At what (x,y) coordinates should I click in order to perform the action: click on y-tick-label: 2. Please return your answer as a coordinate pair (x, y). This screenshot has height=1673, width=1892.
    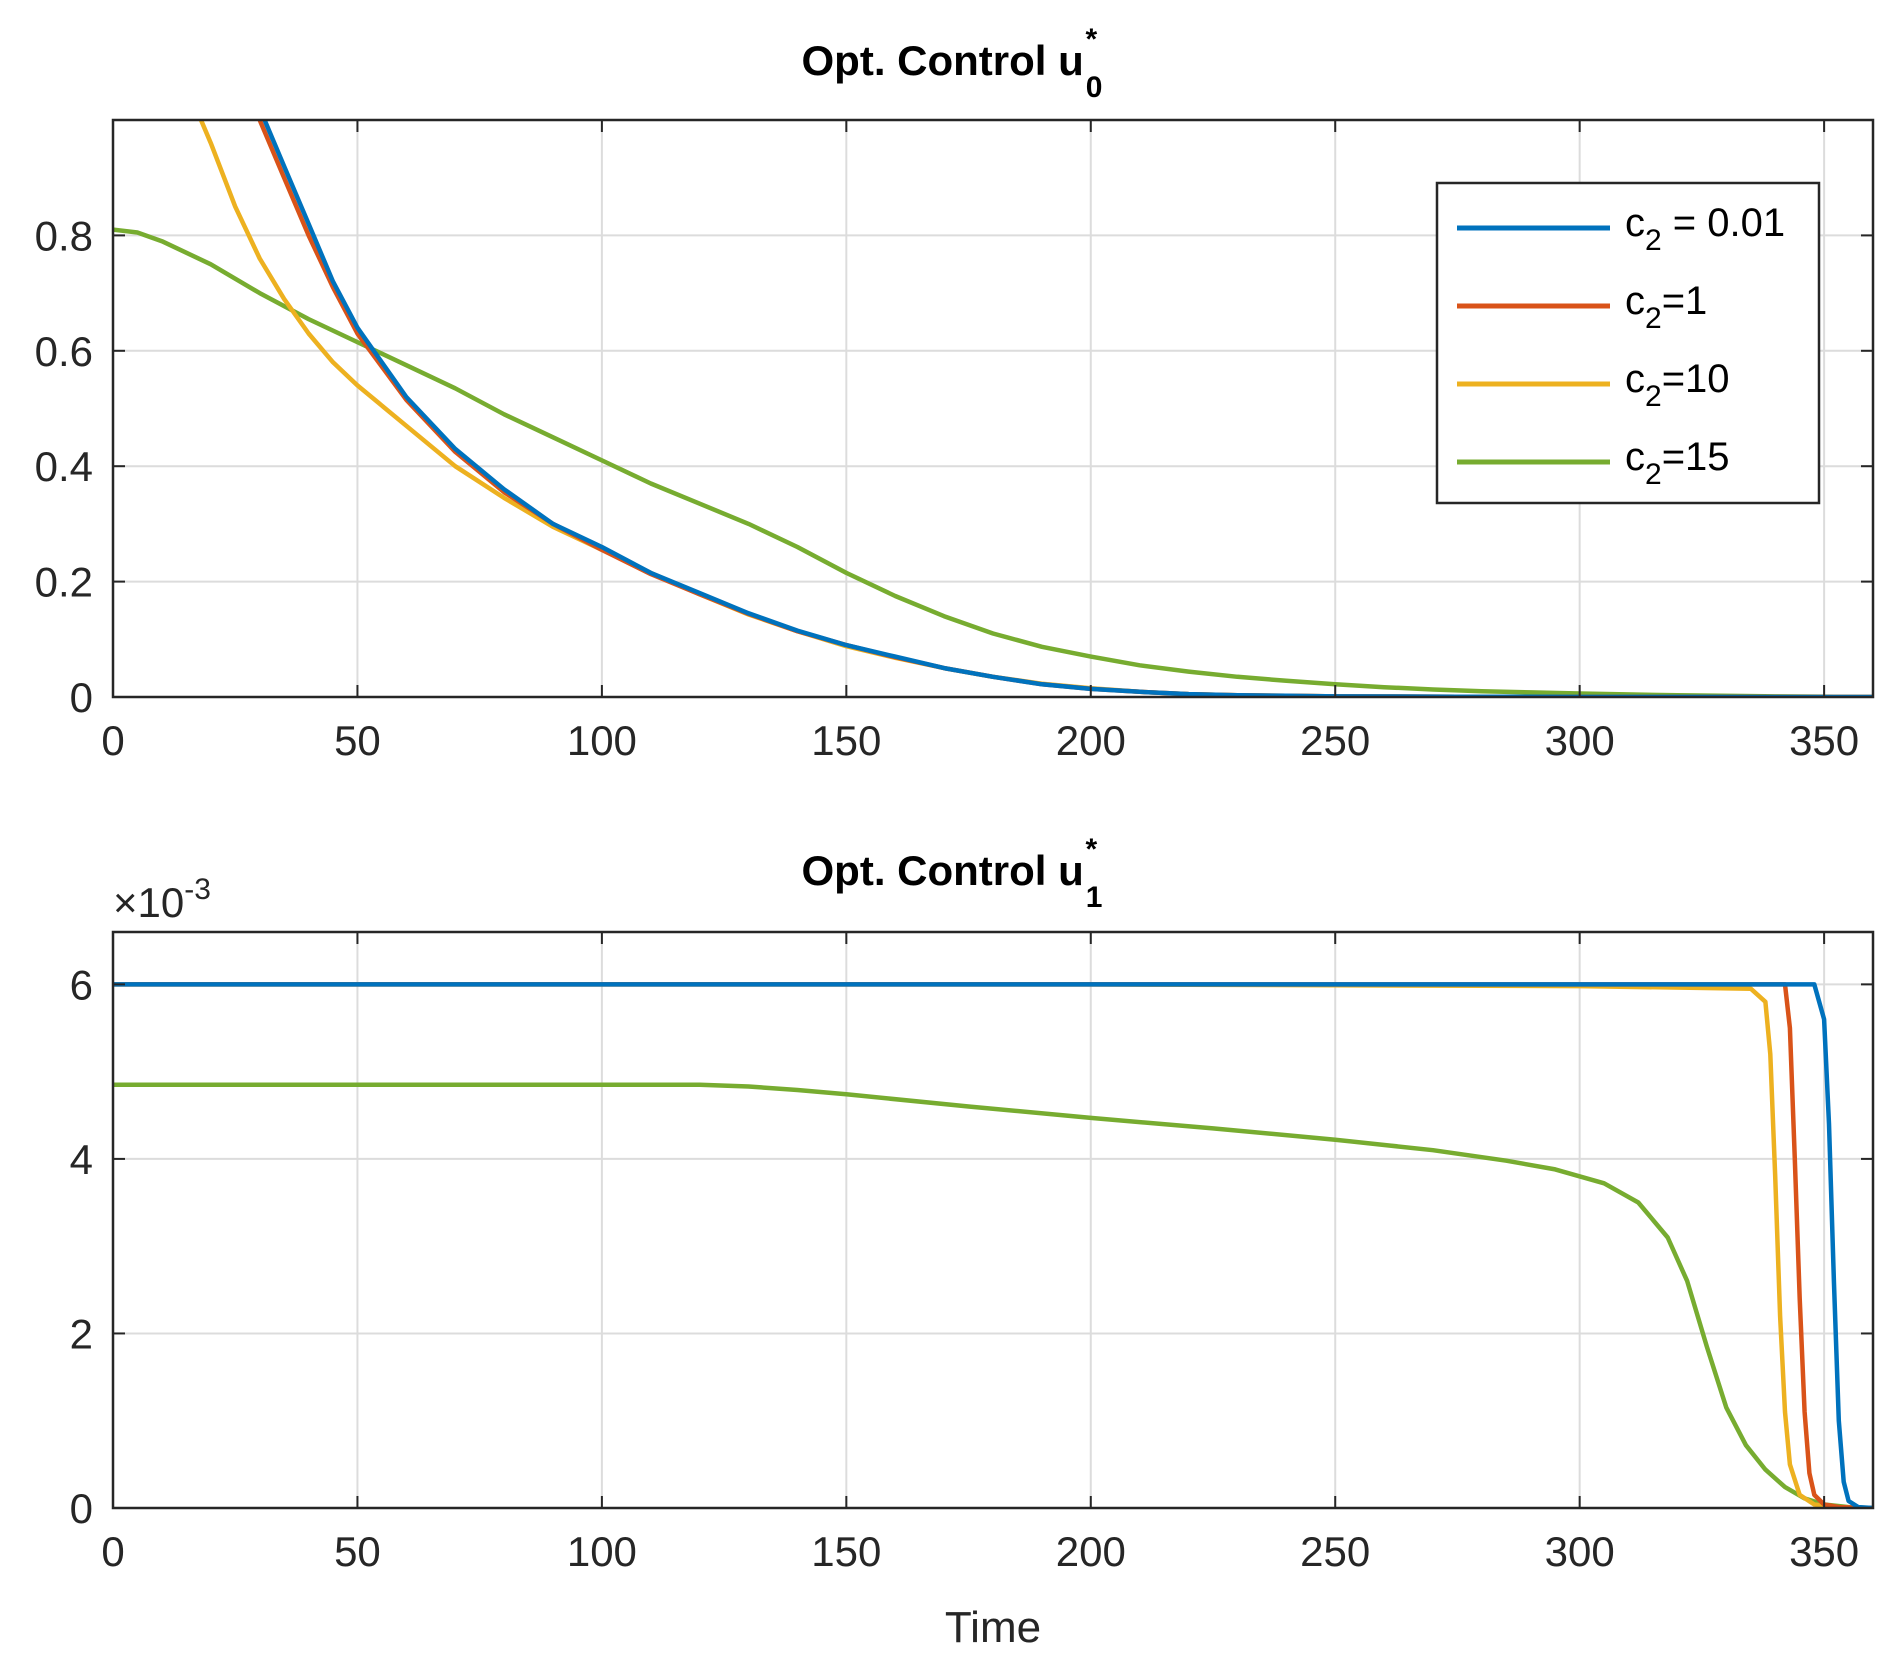
    Looking at the image, I should click on (81, 1333).